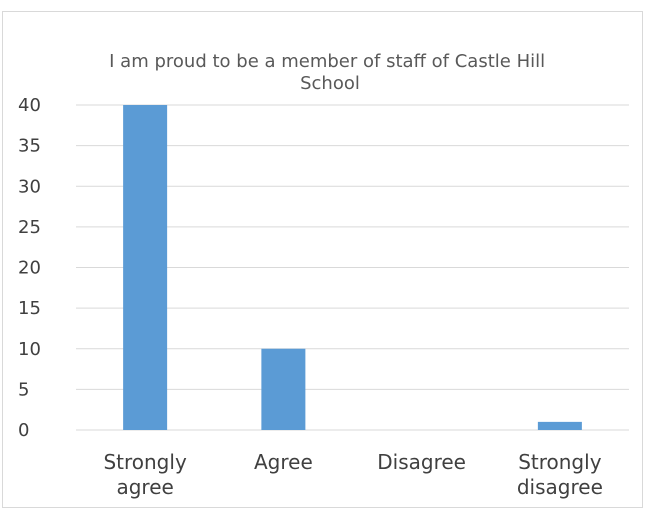  What do you see at coordinates (29, 227) in the screenshot?
I see `y-tick-label: 25` at bounding box center [29, 227].